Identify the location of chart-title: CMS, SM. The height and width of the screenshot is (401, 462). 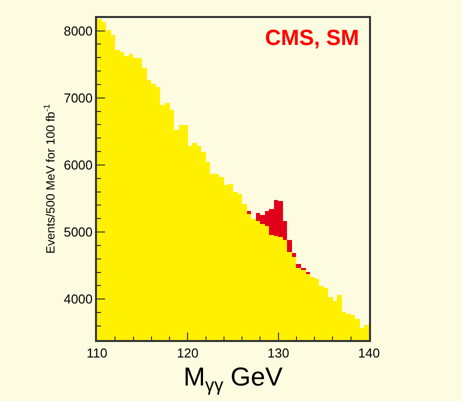
(312, 37).